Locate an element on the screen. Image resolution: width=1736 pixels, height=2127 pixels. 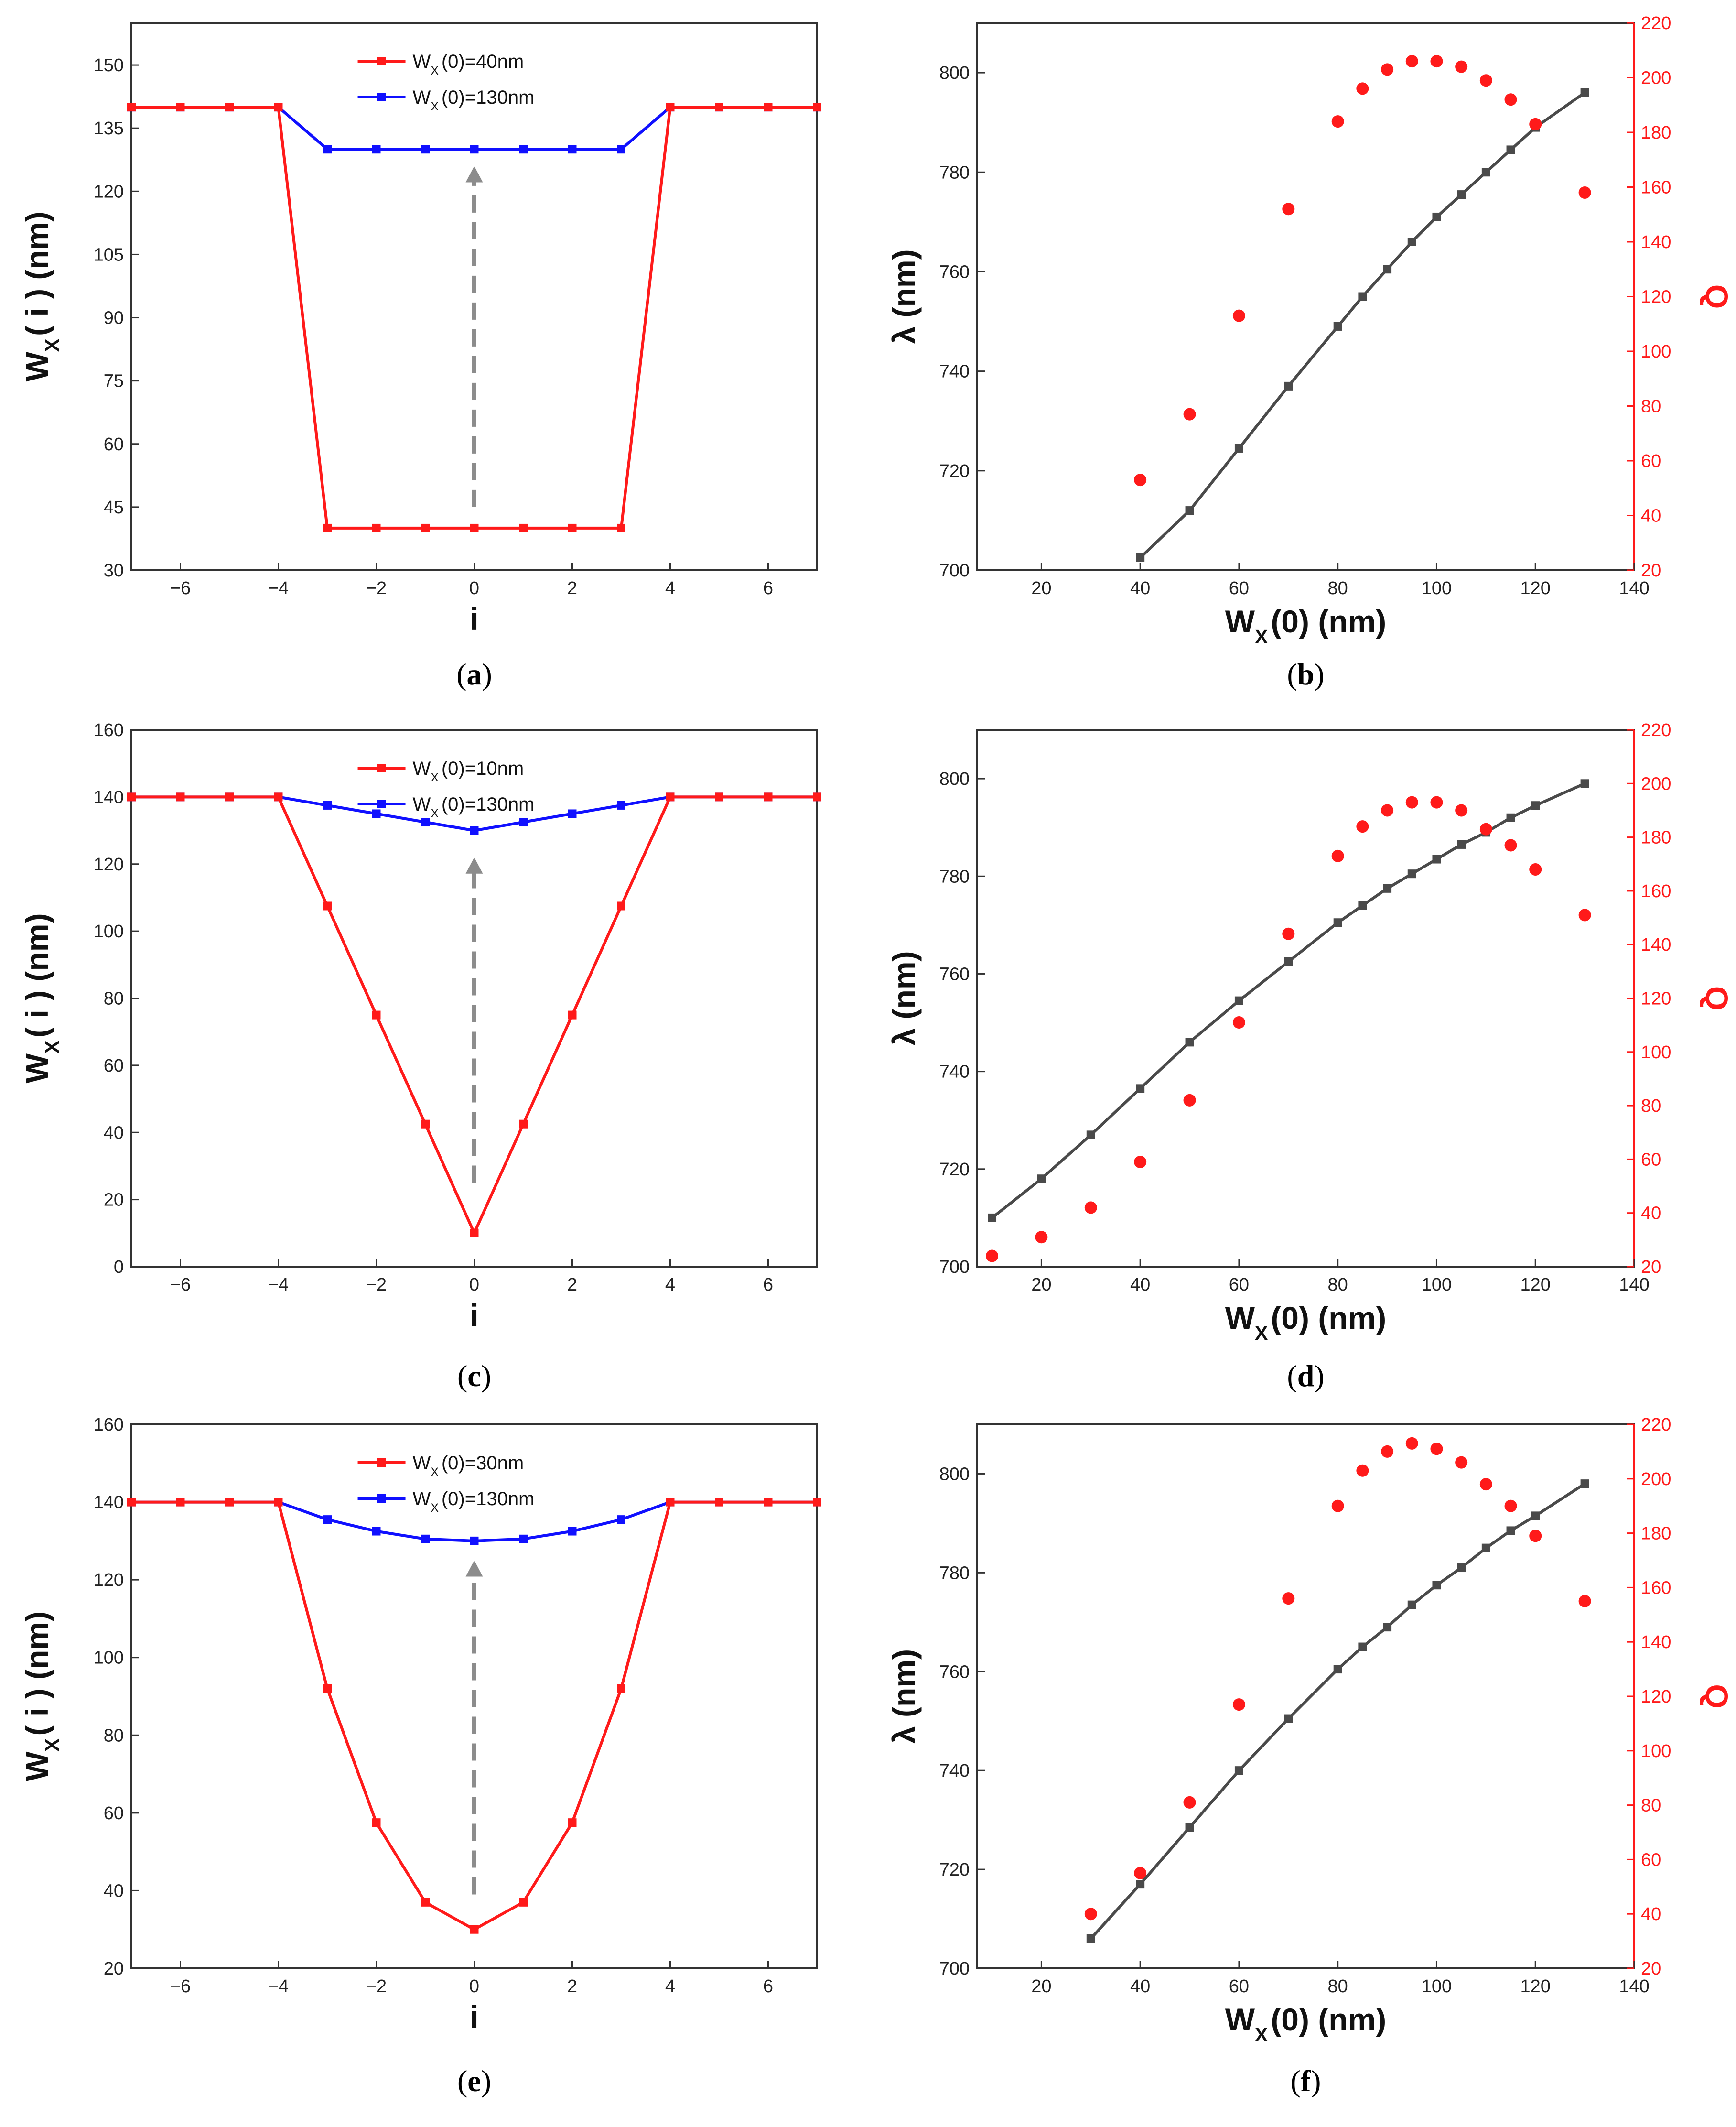
y-axis-title: λ (nm) is located at coordinates (904, 297).